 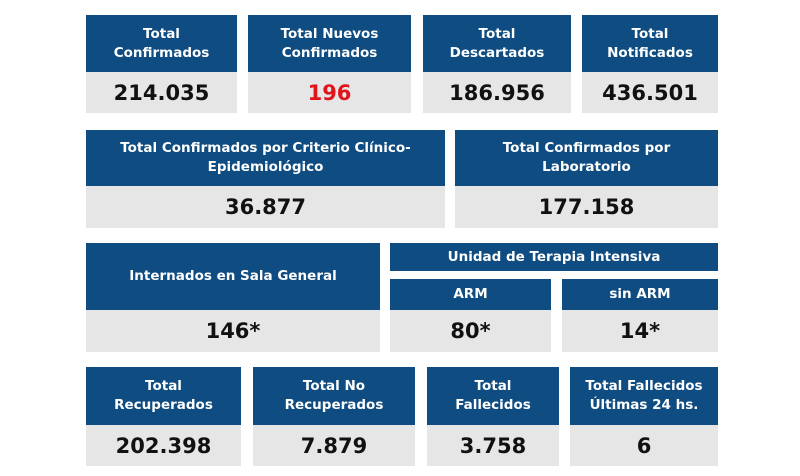 I want to click on card-total-no-recuperados: Total No Recuperados 7.879, so click(x=334, y=416).